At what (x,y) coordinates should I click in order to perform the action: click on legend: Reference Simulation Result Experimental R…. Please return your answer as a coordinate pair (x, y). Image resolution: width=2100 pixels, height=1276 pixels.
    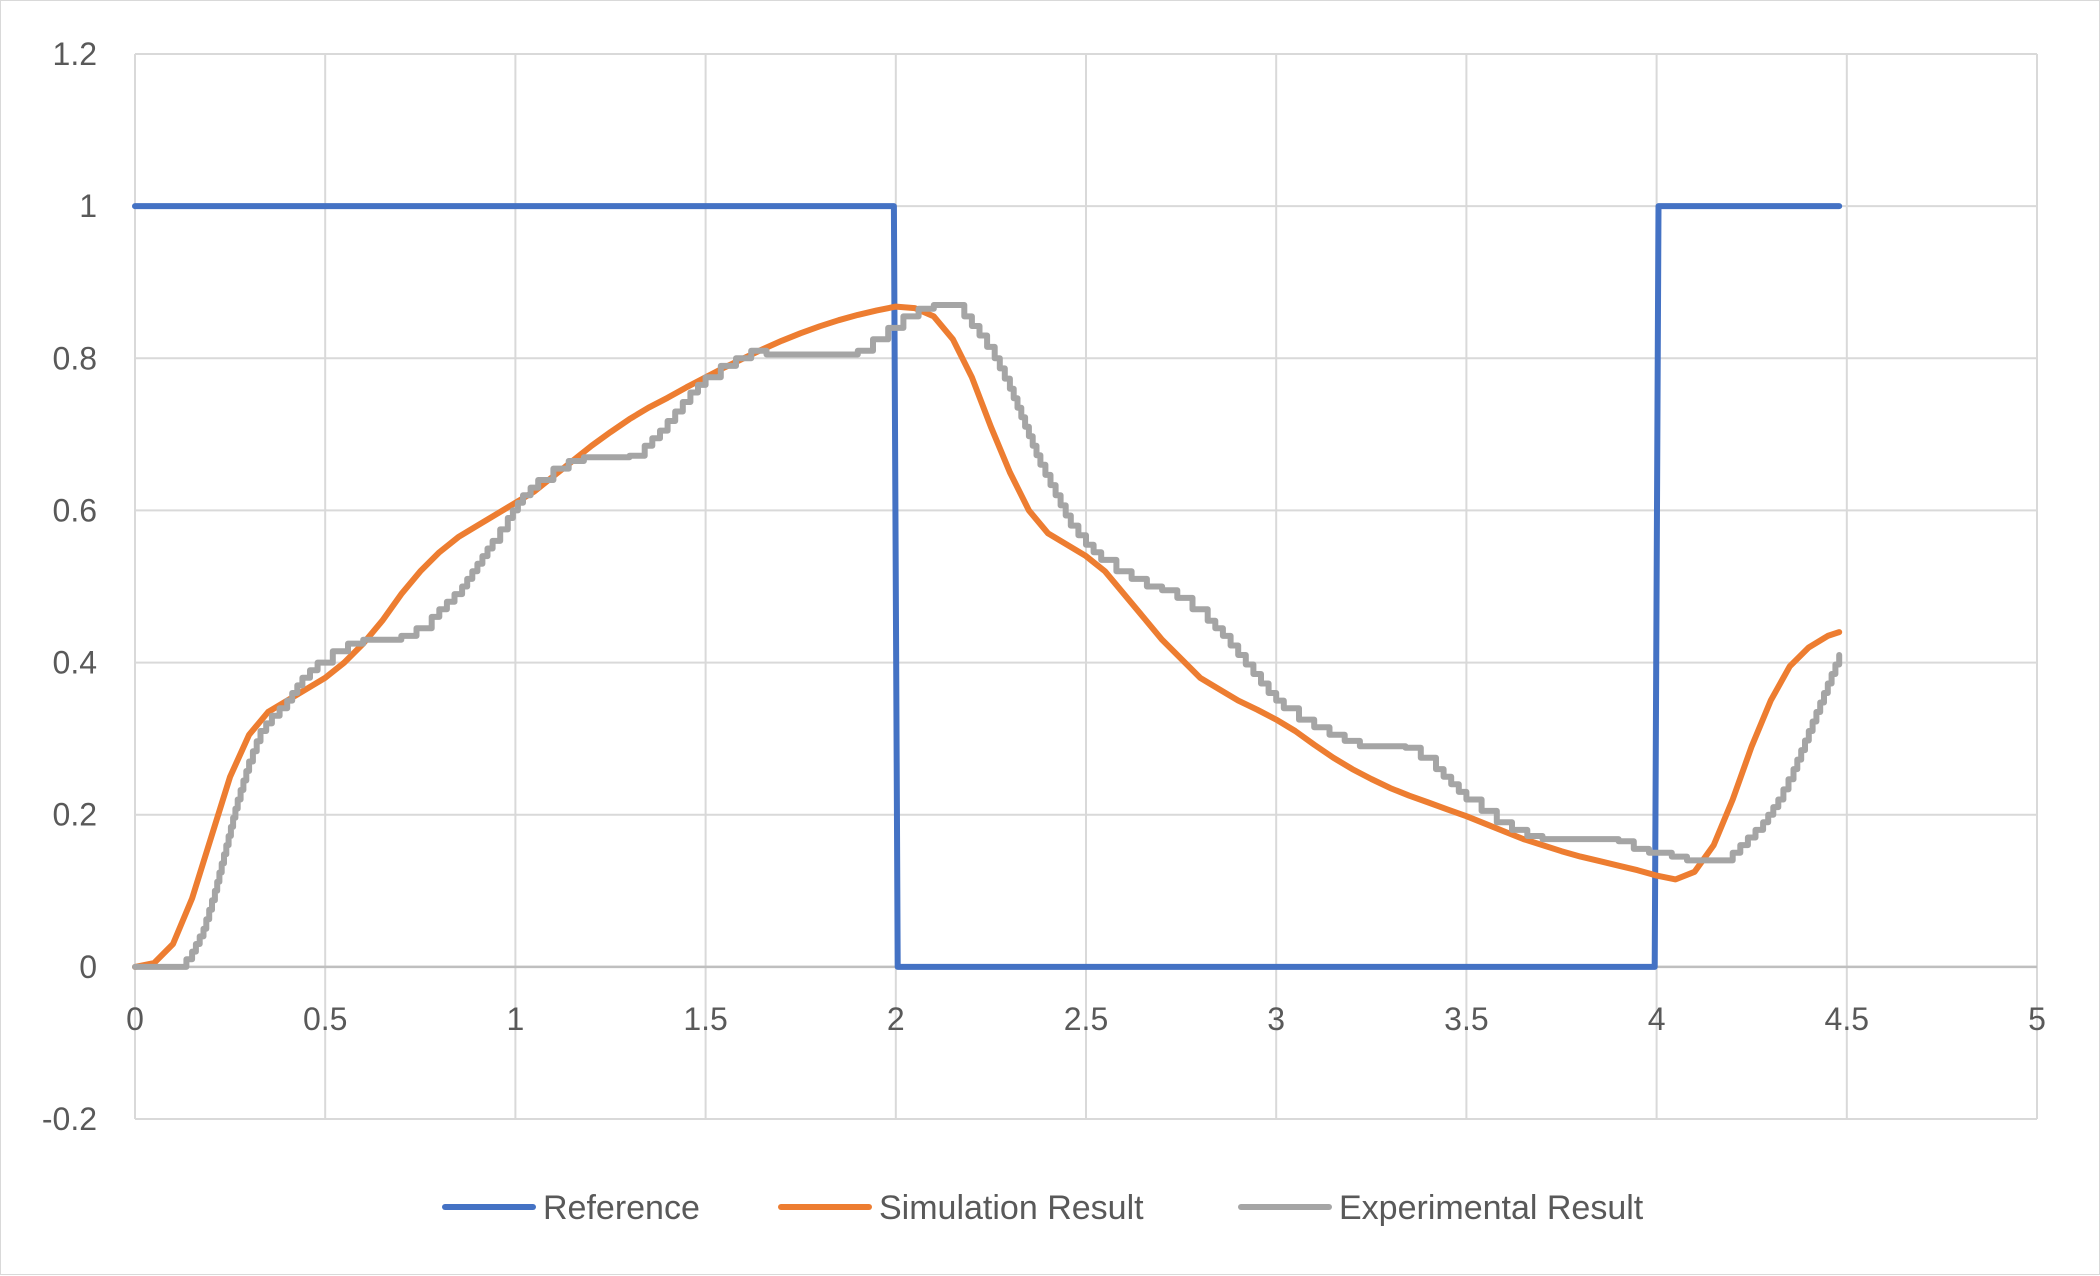
    Looking at the image, I should click on (1043, 1208).